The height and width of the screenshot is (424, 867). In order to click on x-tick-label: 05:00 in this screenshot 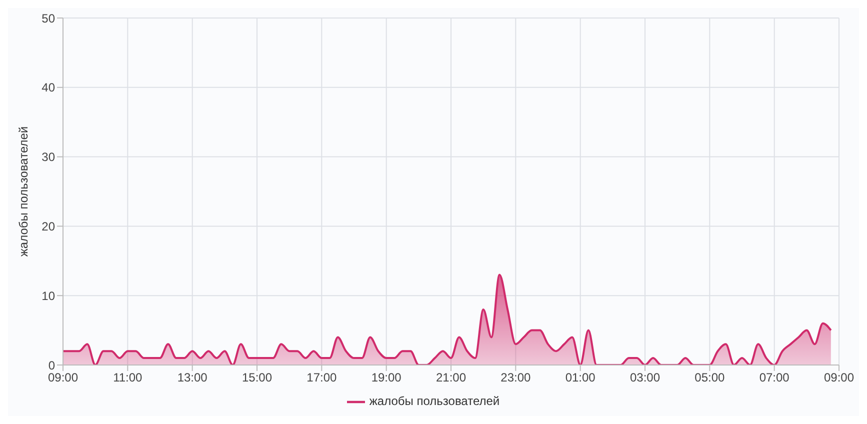, I will do `click(710, 377)`.